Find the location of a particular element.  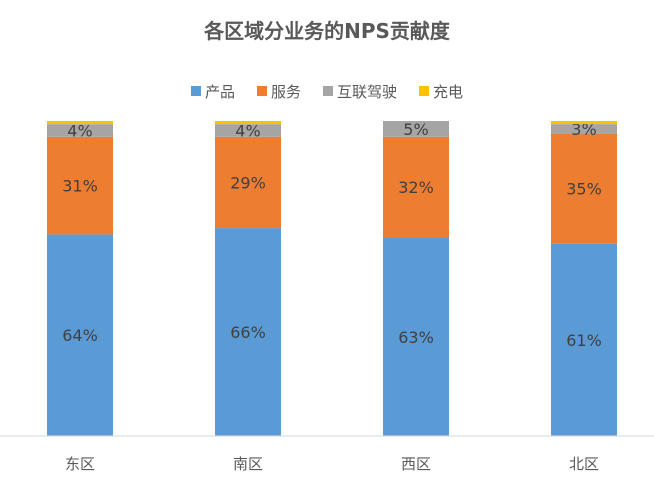

data-label: 31% is located at coordinates (80, 186).